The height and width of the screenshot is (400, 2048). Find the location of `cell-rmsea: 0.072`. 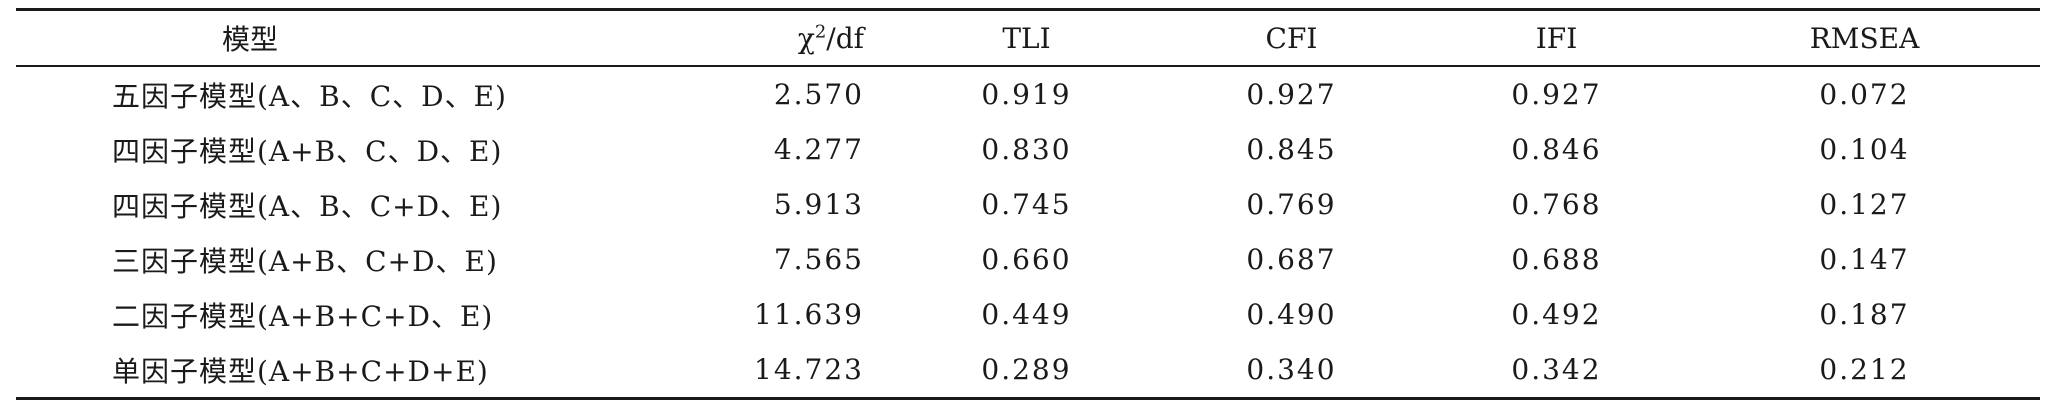

cell-rmsea: 0.072 is located at coordinates (1864, 94).